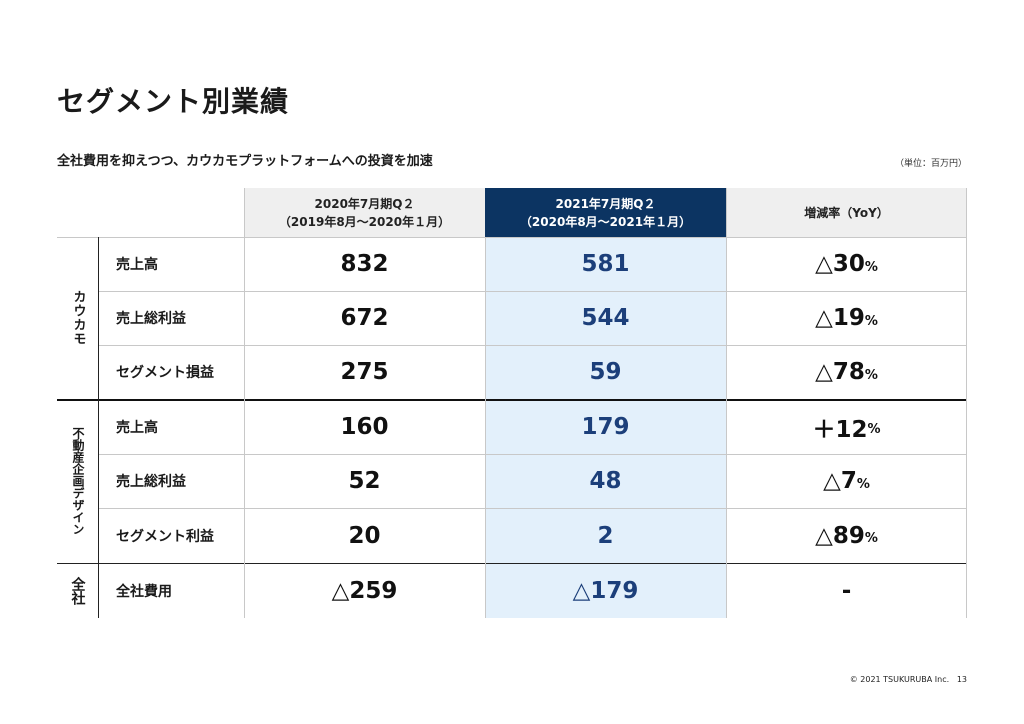 The image size is (1024, 724). What do you see at coordinates (605, 212) in the screenshot?
I see `header-curr-period: 2021年7月期Q２ （2020年8月〜2021年１月）` at bounding box center [605, 212].